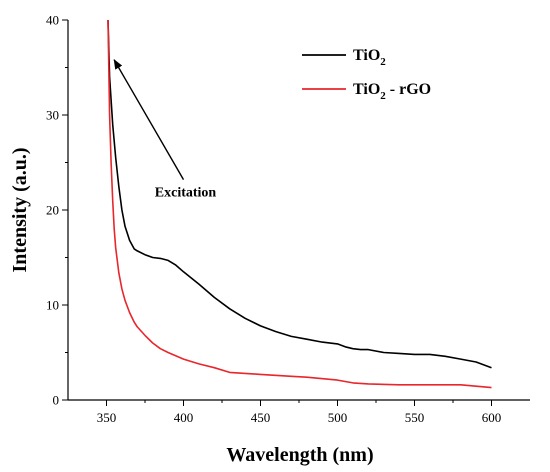 The width and height of the screenshot is (550, 472). What do you see at coordinates (366, 74) in the screenshot?
I see `legend: TiO2 TiO2 - rGO` at bounding box center [366, 74].